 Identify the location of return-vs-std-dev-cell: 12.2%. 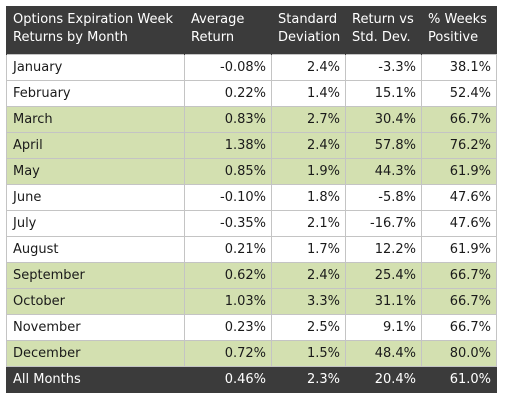
(383, 249).